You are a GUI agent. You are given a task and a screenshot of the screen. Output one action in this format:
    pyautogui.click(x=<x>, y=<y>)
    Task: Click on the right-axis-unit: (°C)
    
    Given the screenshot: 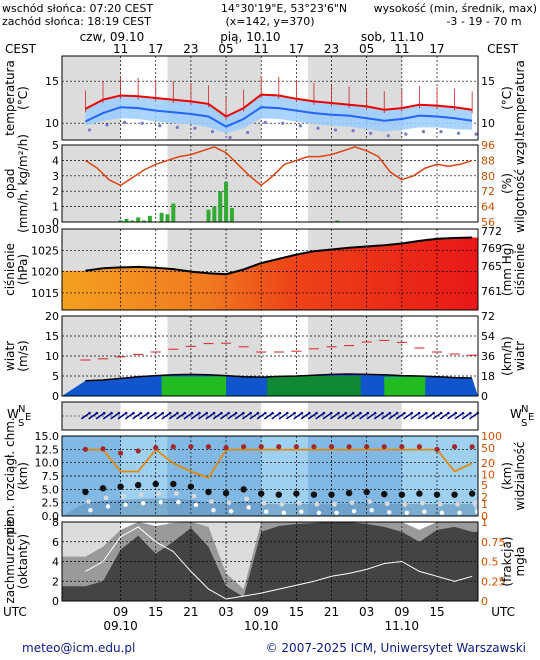 What is the action you would take?
    pyautogui.click(x=507, y=98)
    